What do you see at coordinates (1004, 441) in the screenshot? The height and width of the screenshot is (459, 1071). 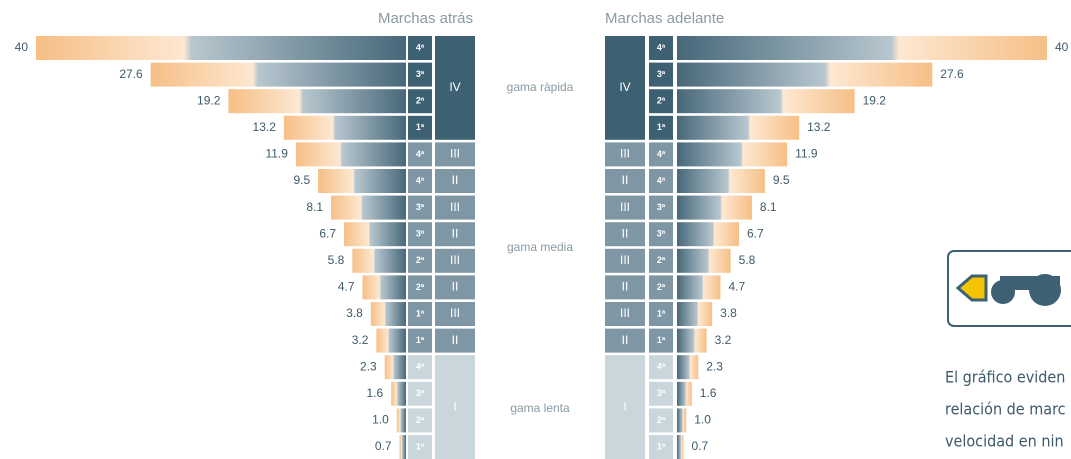 I see `note-line: velocidad en nin` at bounding box center [1004, 441].